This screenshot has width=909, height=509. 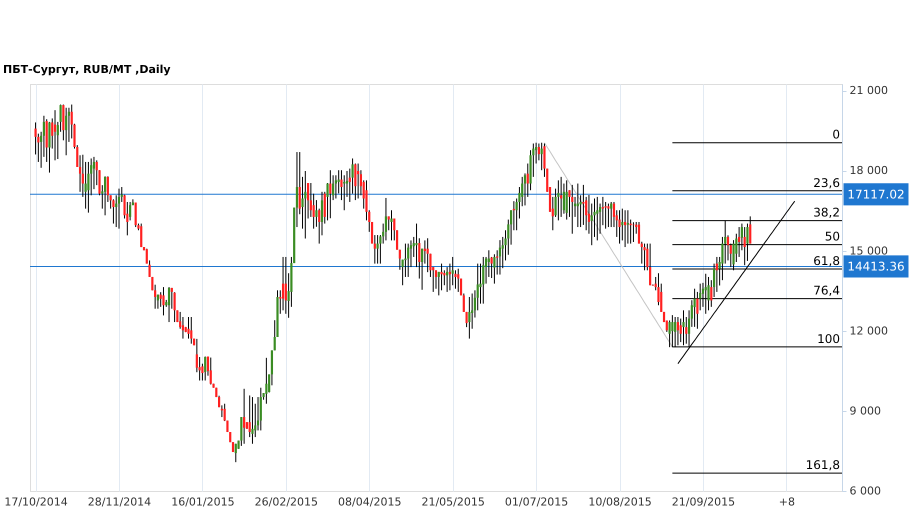 I want to click on x-tick-label: 10/08/2015, so click(x=620, y=502).